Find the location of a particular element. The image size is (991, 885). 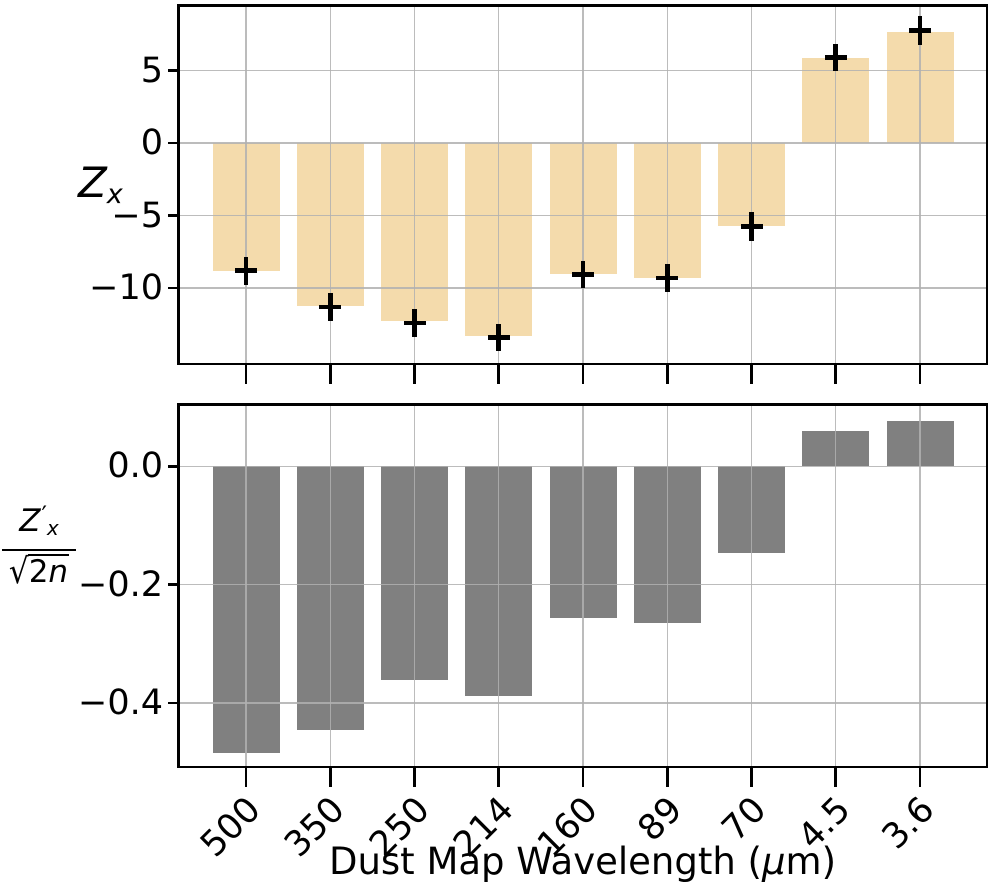

y-tick-label: 5 is located at coordinates (151, 70).